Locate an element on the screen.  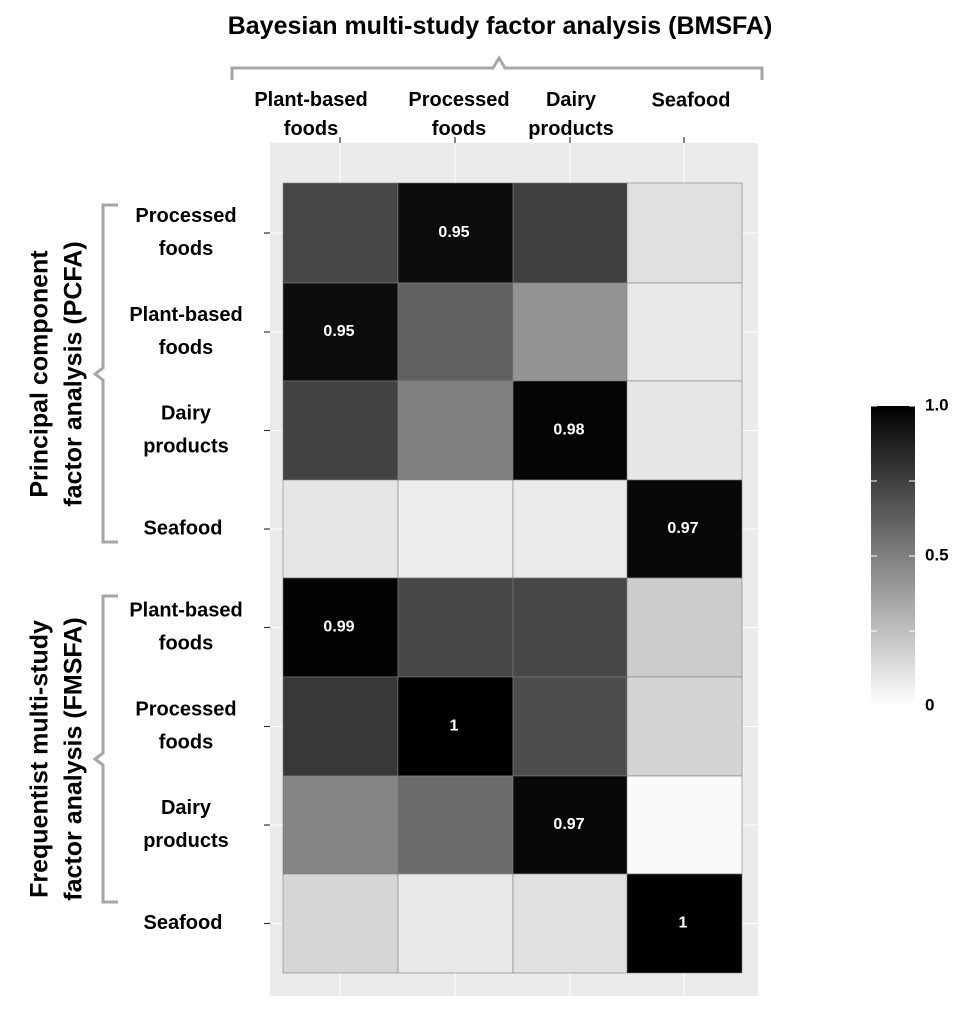
column-label: Seafood is located at coordinates (691, 100).